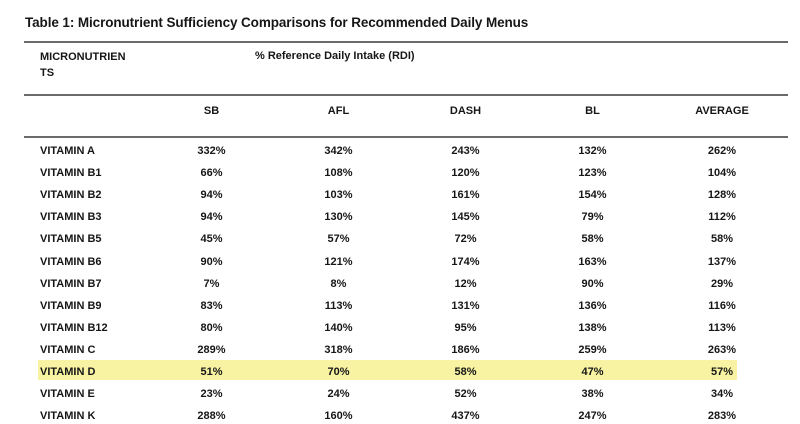 The width and height of the screenshot is (800, 424). What do you see at coordinates (414, 306) in the screenshot?
I see `table-row: VITAMIN B9 83% 113% 131% 136% 116%` at bounding box center [414, 306].